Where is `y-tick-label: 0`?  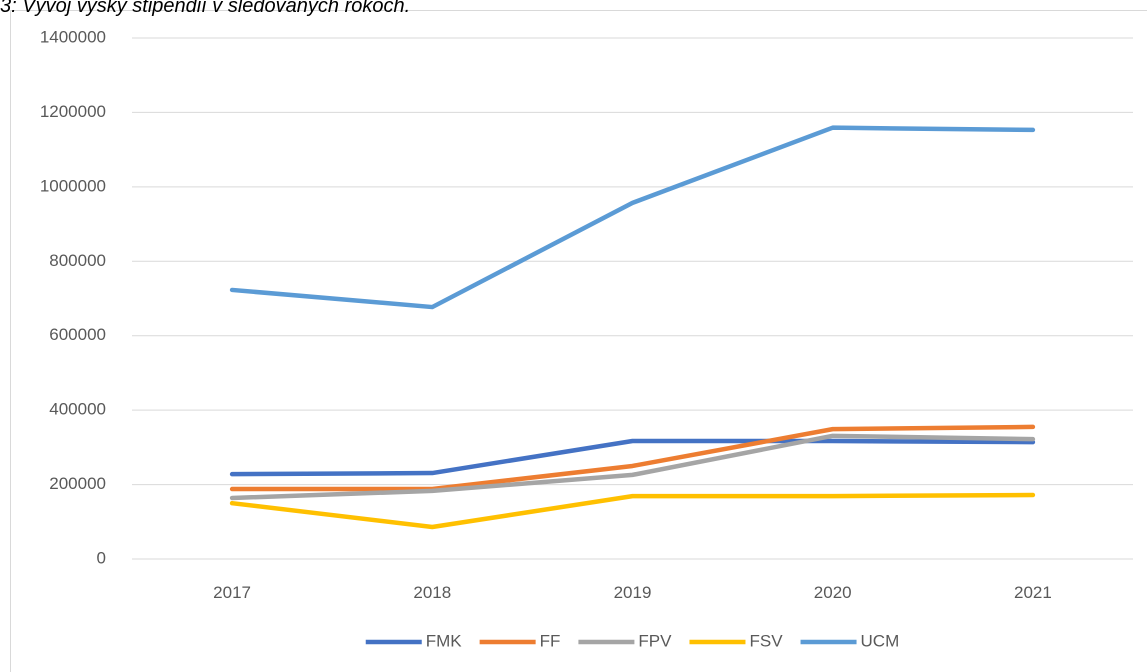
y-tick-label: 0 is located at coordinates (101, 557).